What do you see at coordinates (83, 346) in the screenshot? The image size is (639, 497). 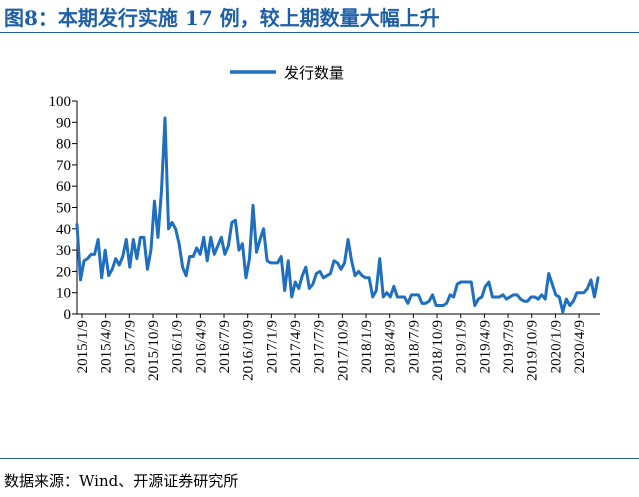 I see `x-tick-label: 2015/1/9` at bounding box center [83, 346].